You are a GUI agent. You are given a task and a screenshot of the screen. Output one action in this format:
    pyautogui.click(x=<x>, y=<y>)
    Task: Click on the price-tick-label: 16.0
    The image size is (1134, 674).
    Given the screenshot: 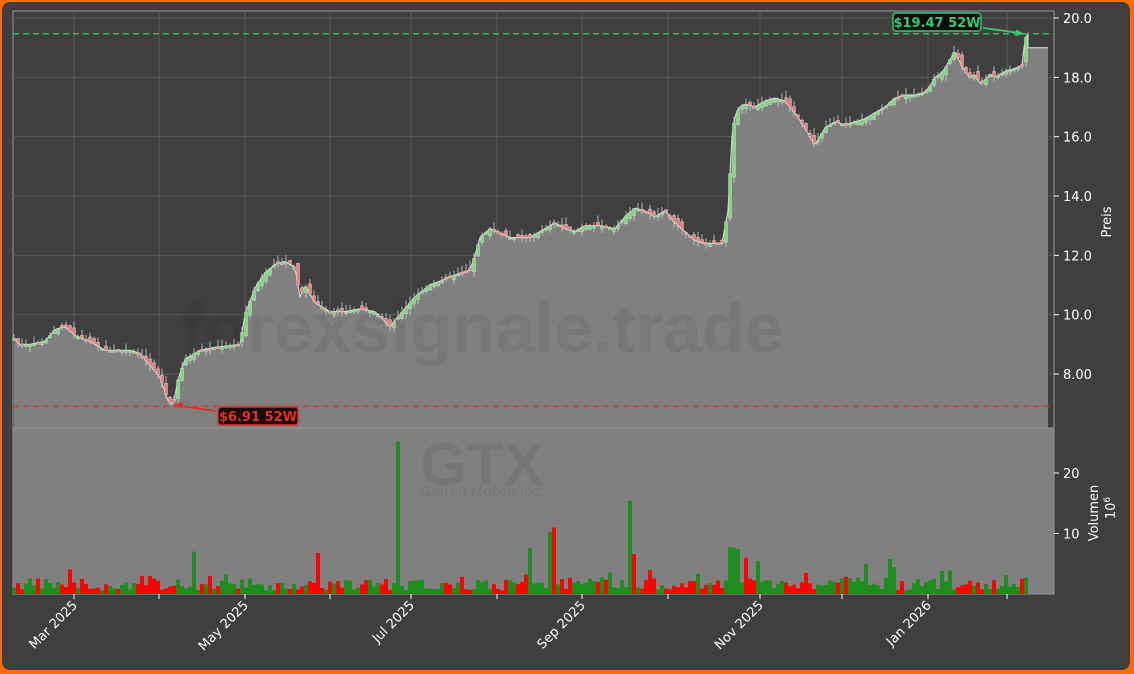 What is the action you would take?
    pyautogui.click(x=1077, y=138)
    